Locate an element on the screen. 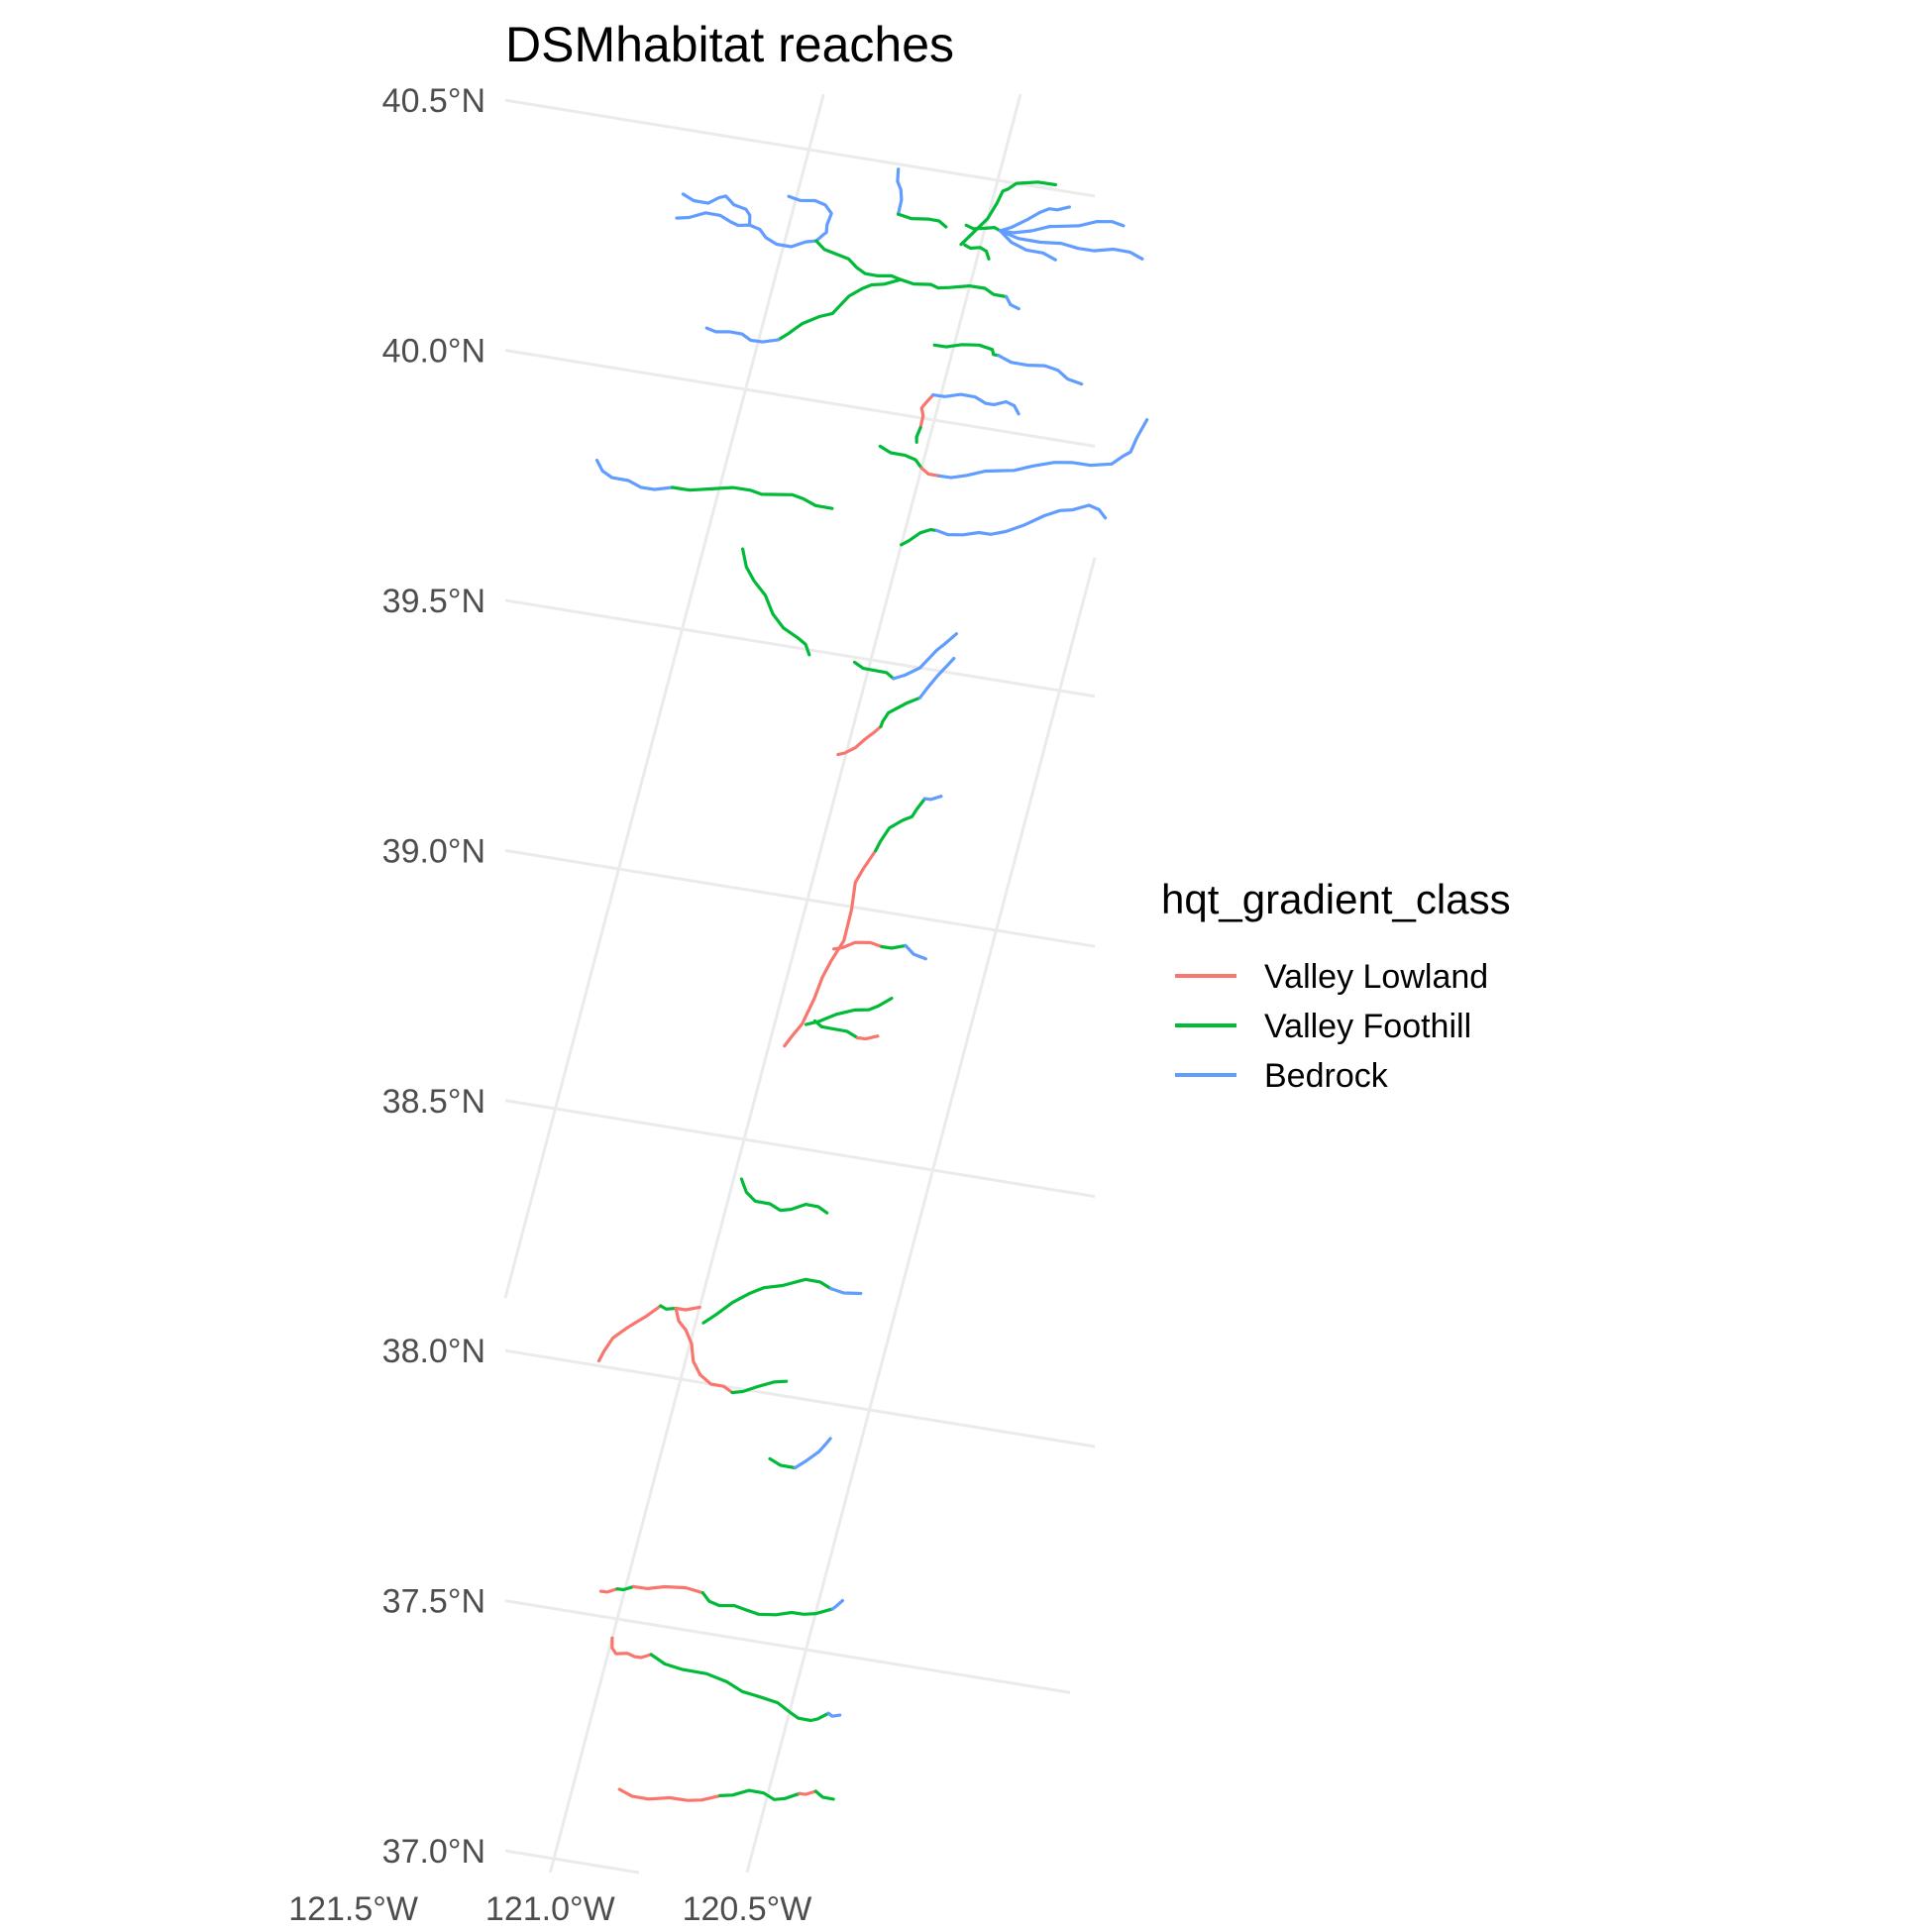 This screenshot has height=1932, width=1932. lat-tick-label: 39.0°N is located at coordinates (433, 851).